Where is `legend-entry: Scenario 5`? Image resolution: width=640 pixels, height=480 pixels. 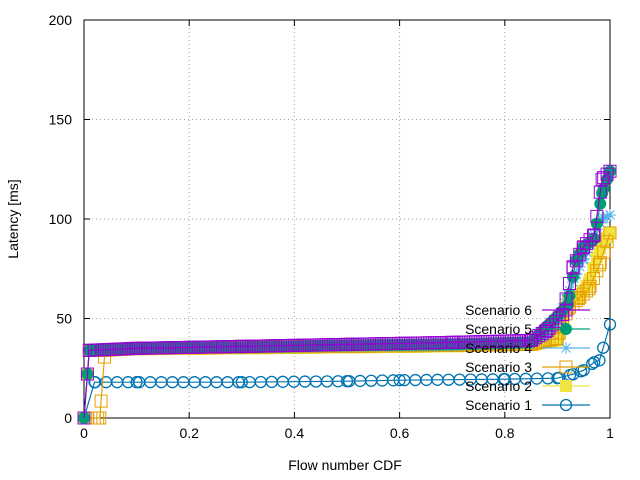
legend-entry: Scenario 5 is located at coordinates (527, 329).